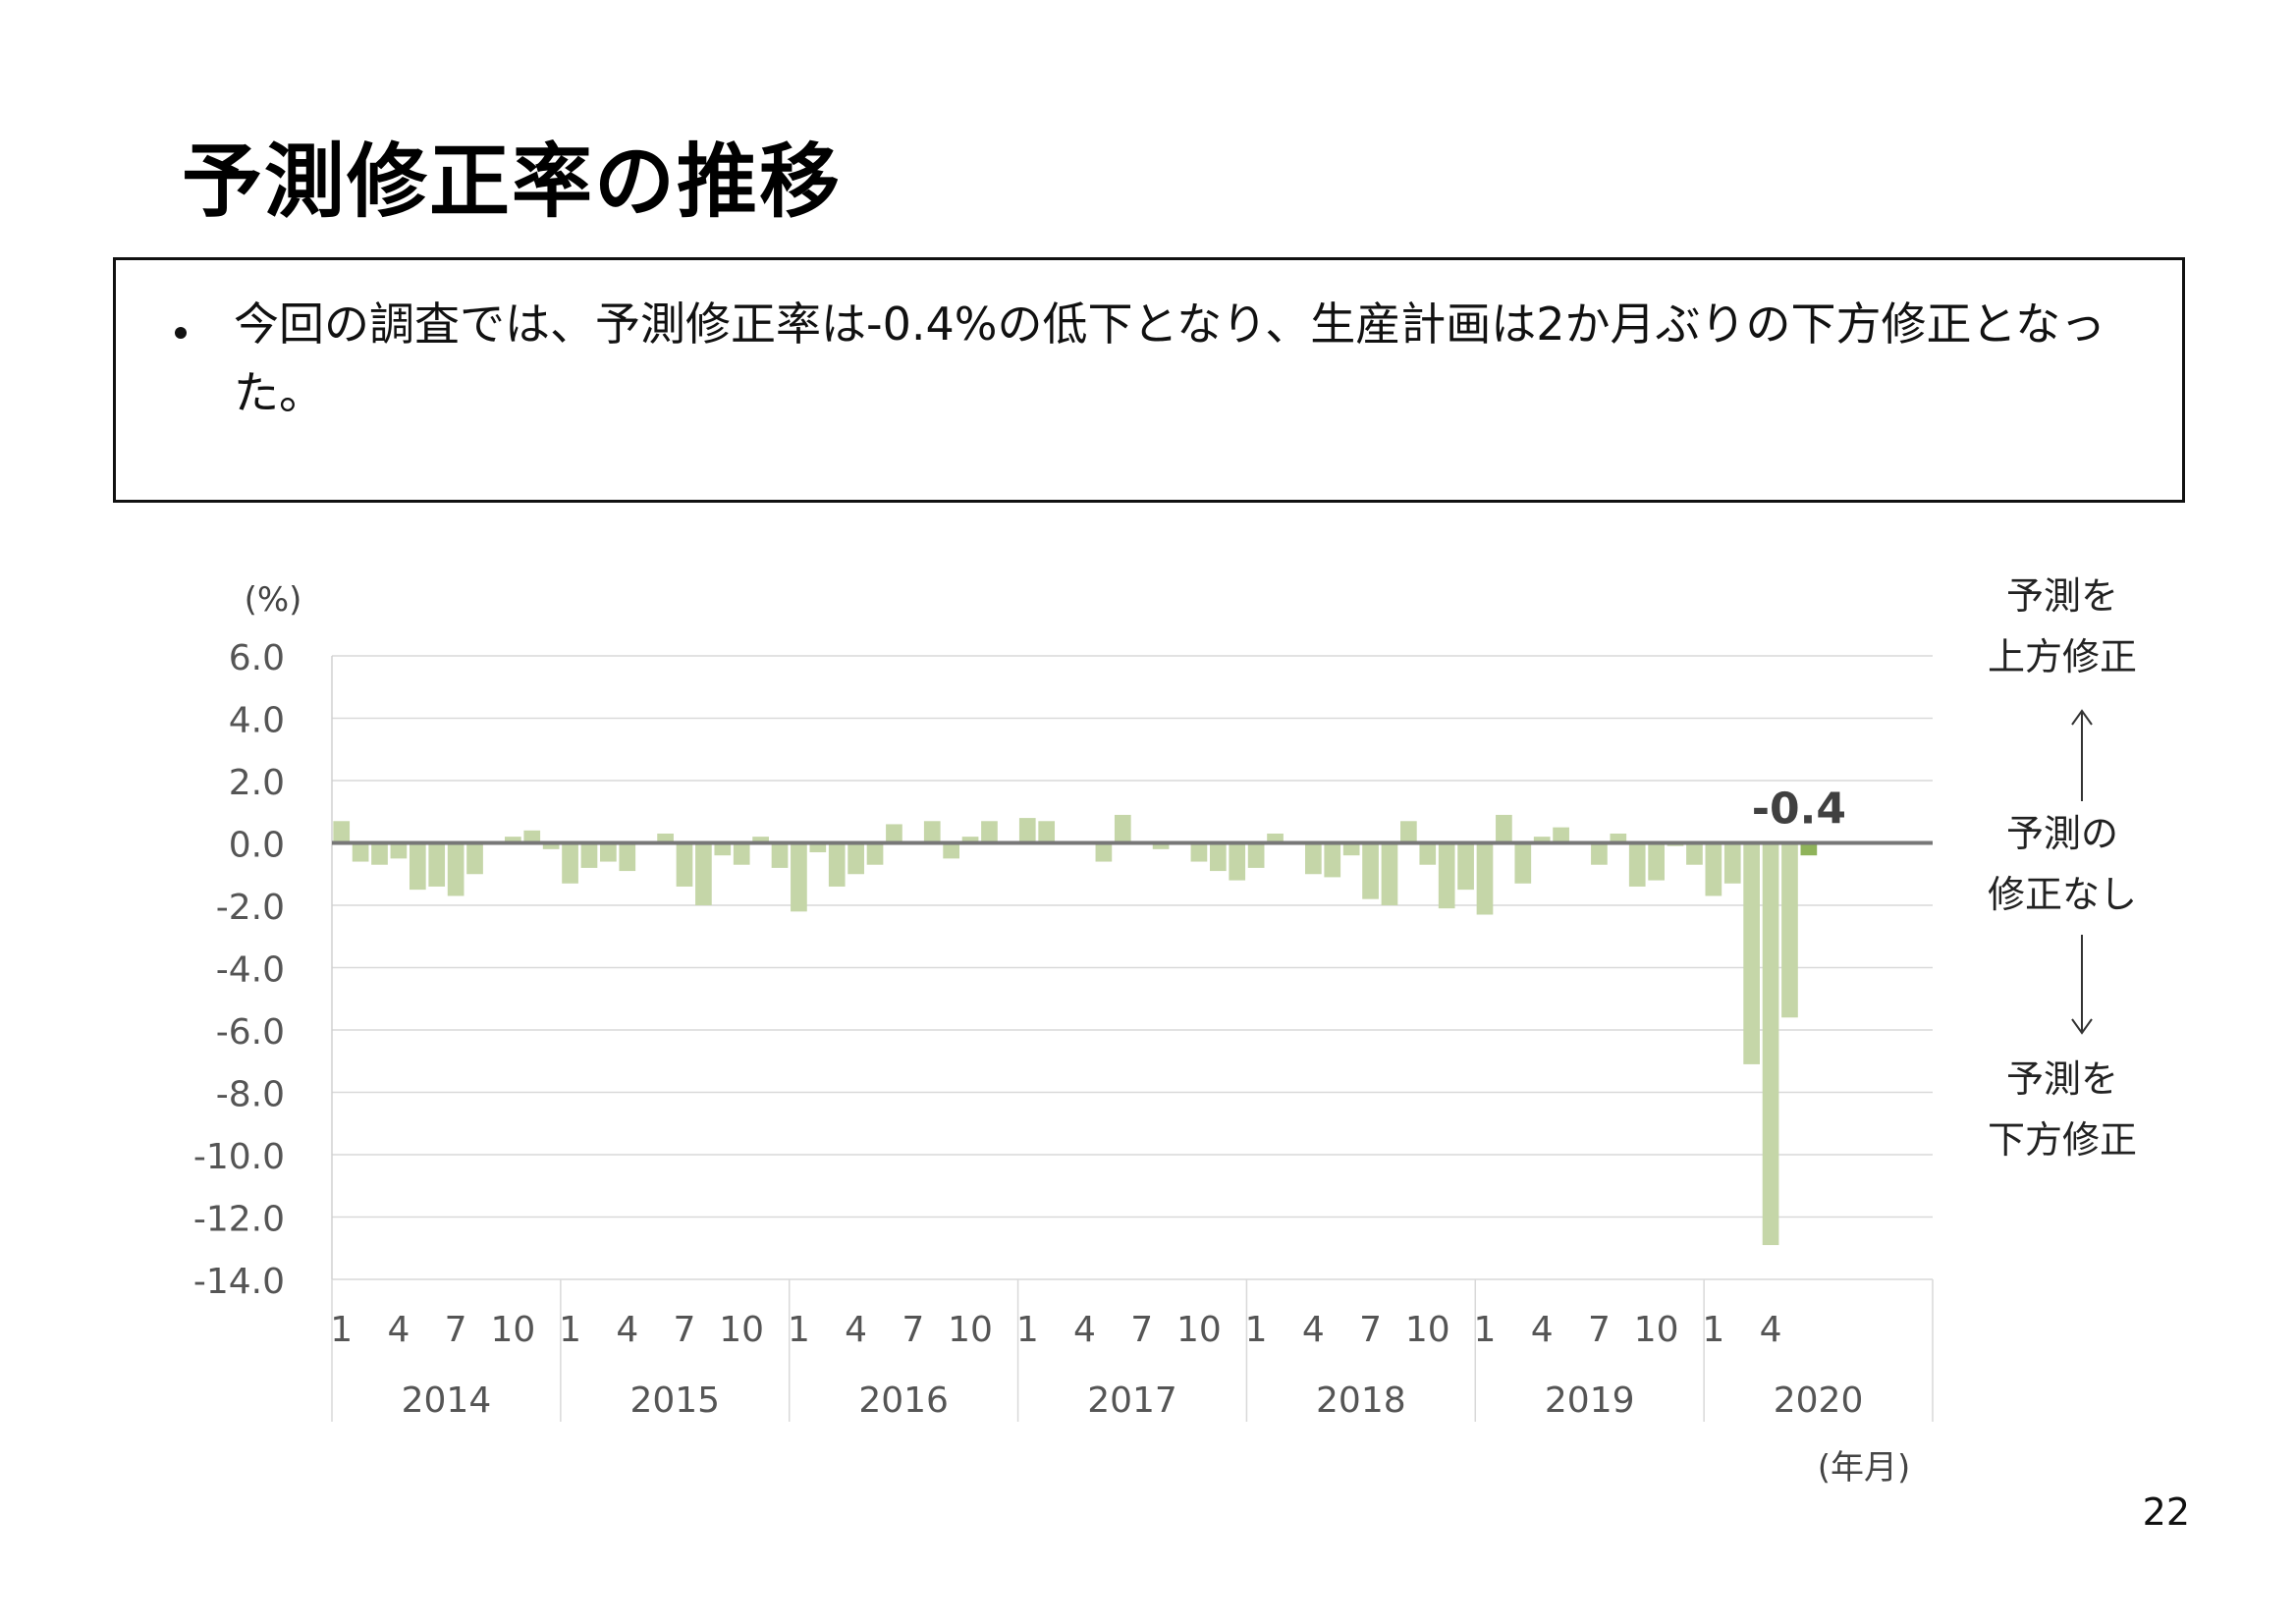  What do you see at coordinates (1809, 849) in the screenshot?
I see `bar-latest` at bounding box center [1809, 849].